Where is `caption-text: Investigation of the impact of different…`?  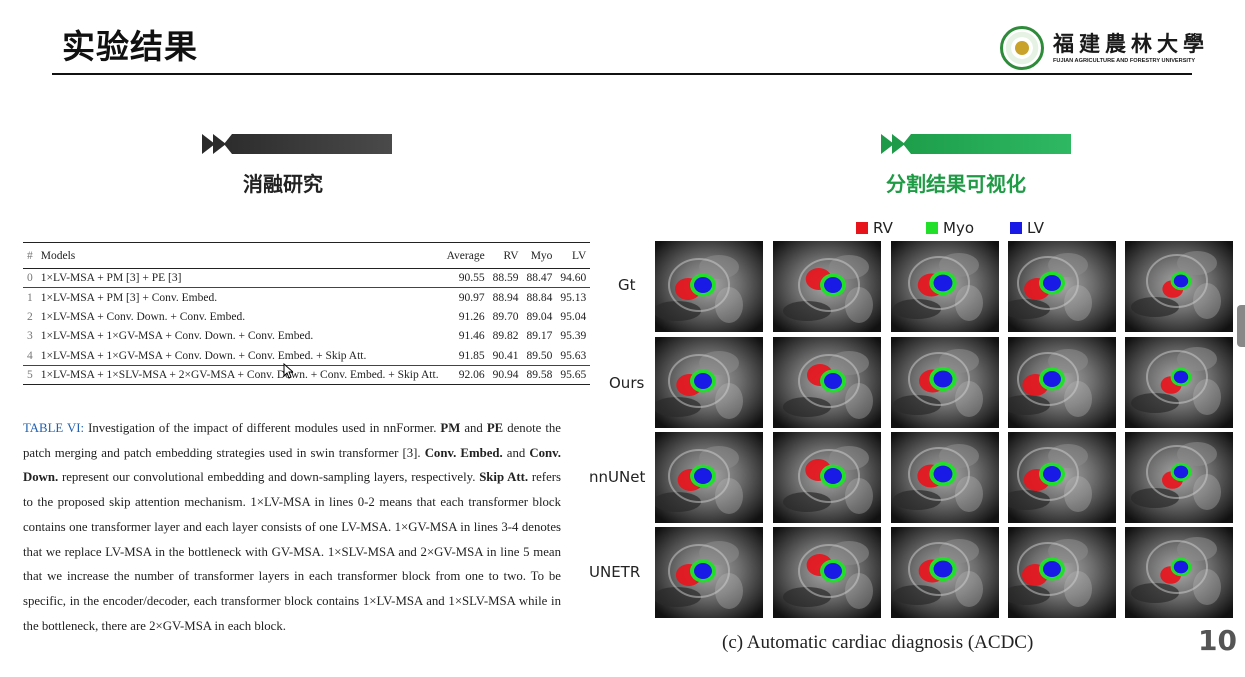
caption-text: Investigation of the impact of different… is located at coordinates (262, 428).